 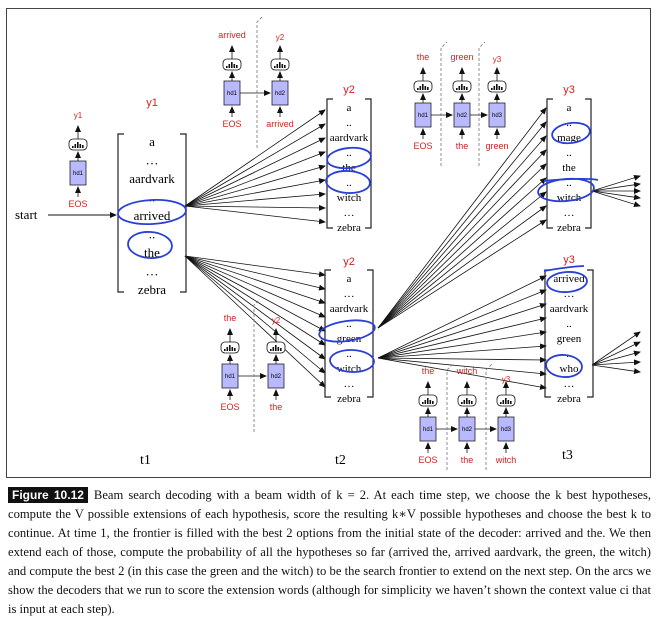 I want to click on col3a-bracket-right, so click(x=588, y=163).